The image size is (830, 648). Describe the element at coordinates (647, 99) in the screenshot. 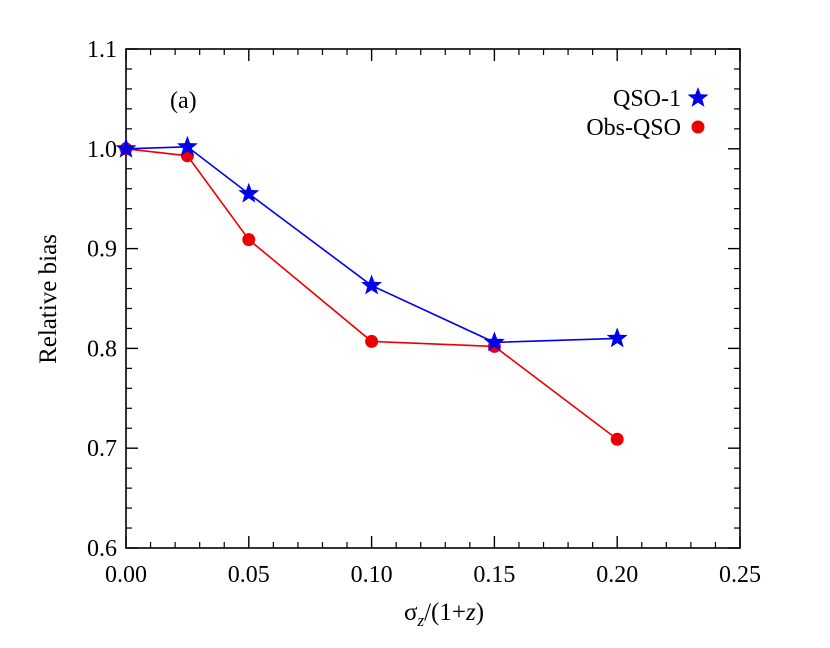

I see `legend-label-qso-1: QSO-1` at that location.